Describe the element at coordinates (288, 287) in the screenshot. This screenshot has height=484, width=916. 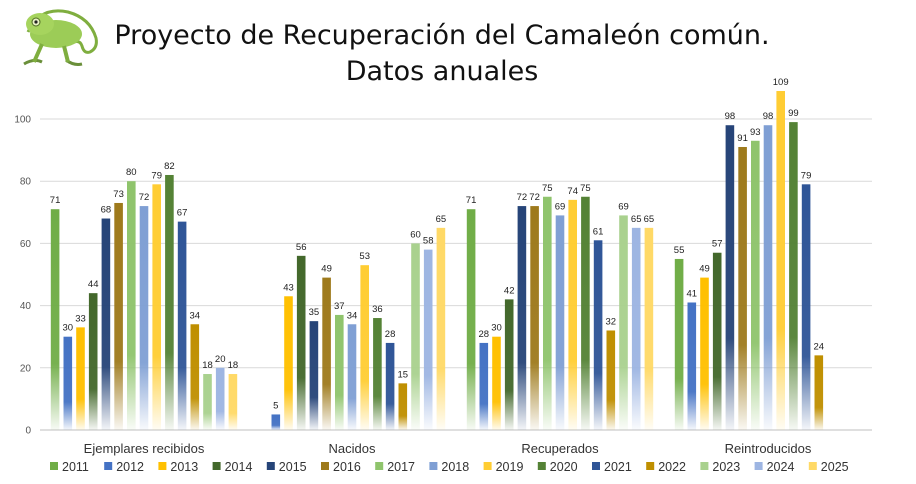
I see `data-label: 43` at that location.